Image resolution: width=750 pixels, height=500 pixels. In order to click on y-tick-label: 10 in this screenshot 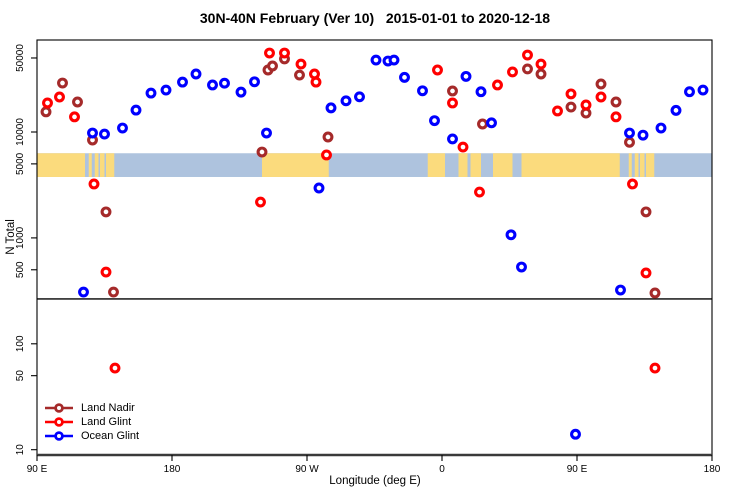, I will do `click(20, 450)`.